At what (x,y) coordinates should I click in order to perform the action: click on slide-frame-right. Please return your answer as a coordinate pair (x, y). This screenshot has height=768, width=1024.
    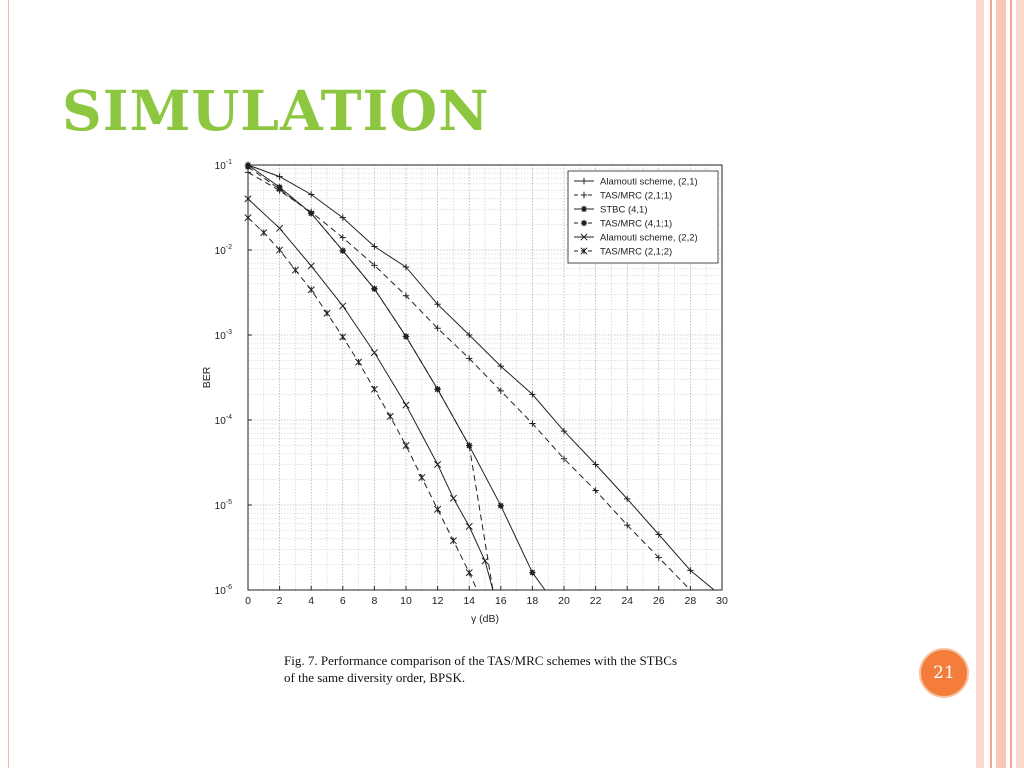
    Looking at the image, I should click on (1000, 384).